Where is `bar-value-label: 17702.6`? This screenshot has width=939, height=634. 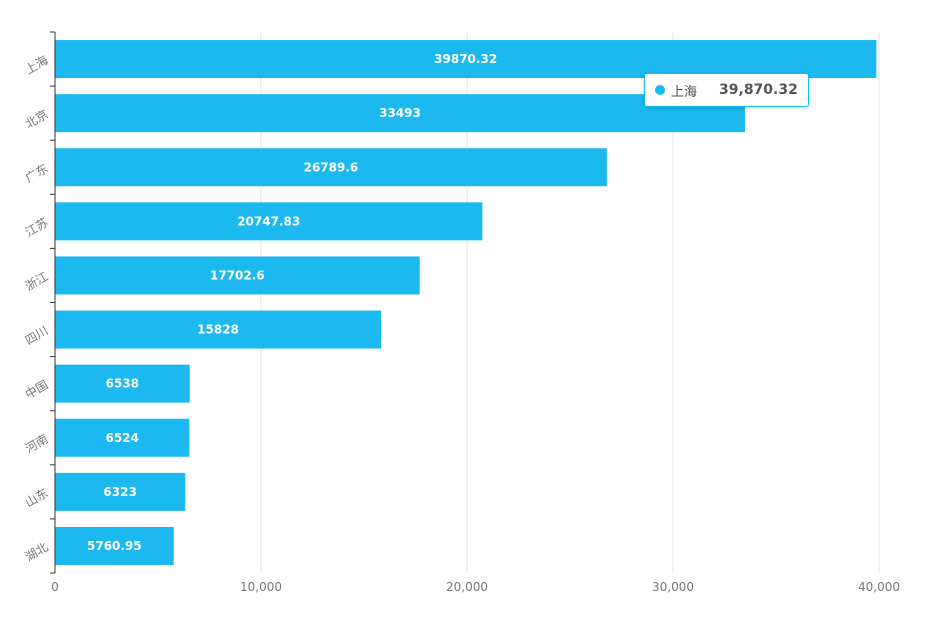
bar-value-label: 17702.6 is located at coordinates (237, 275).